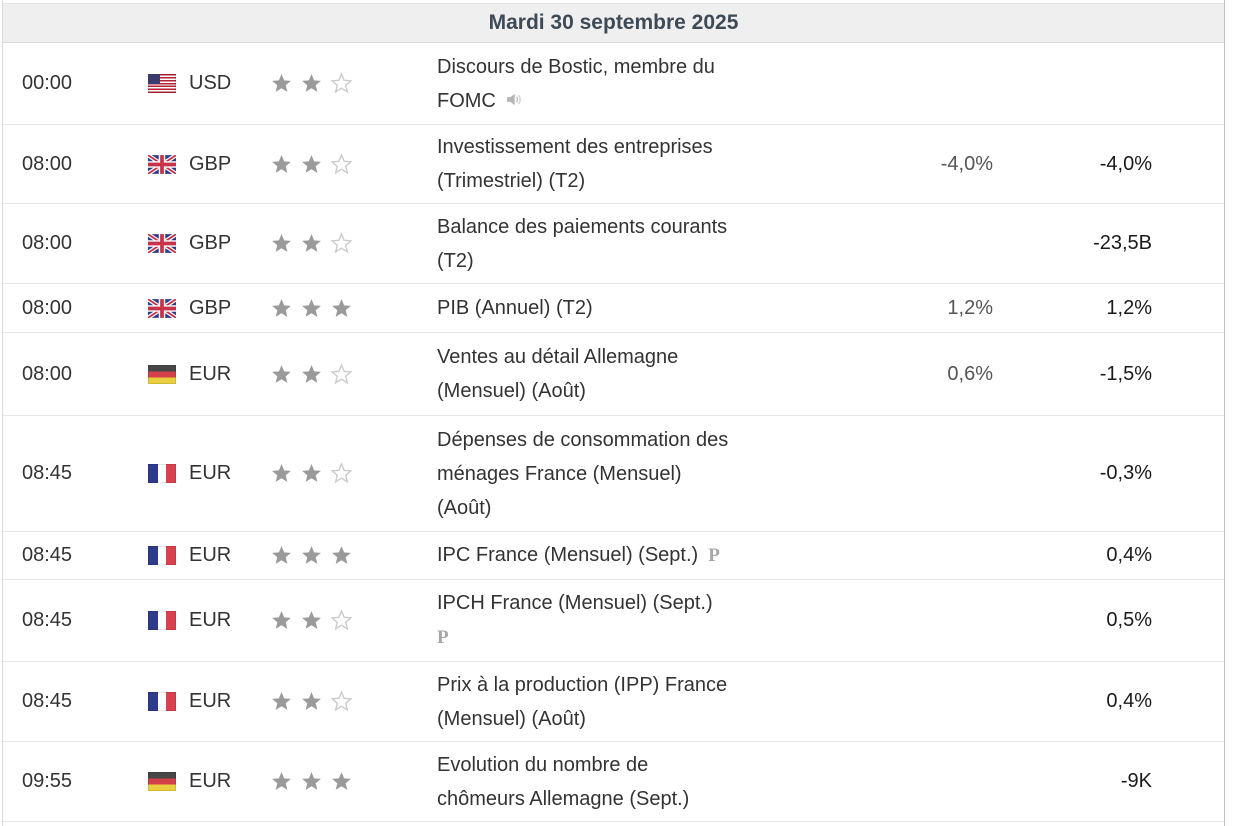 This screenshot has width=1233, height=826. Describe the element at coordinates (582, 243) in the screenshot. I see `event-name: Balance des paiements courants (T2)` at that location.